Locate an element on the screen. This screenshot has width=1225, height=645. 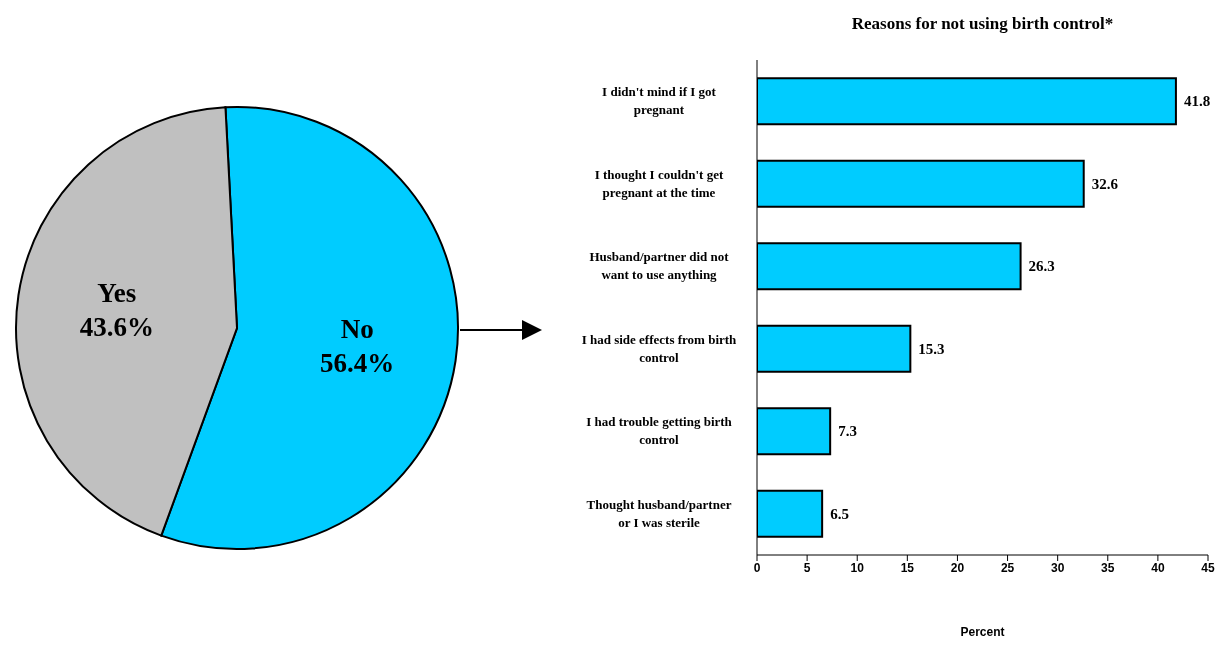
data-label: 7.3 is located at coordinates (847, 431).